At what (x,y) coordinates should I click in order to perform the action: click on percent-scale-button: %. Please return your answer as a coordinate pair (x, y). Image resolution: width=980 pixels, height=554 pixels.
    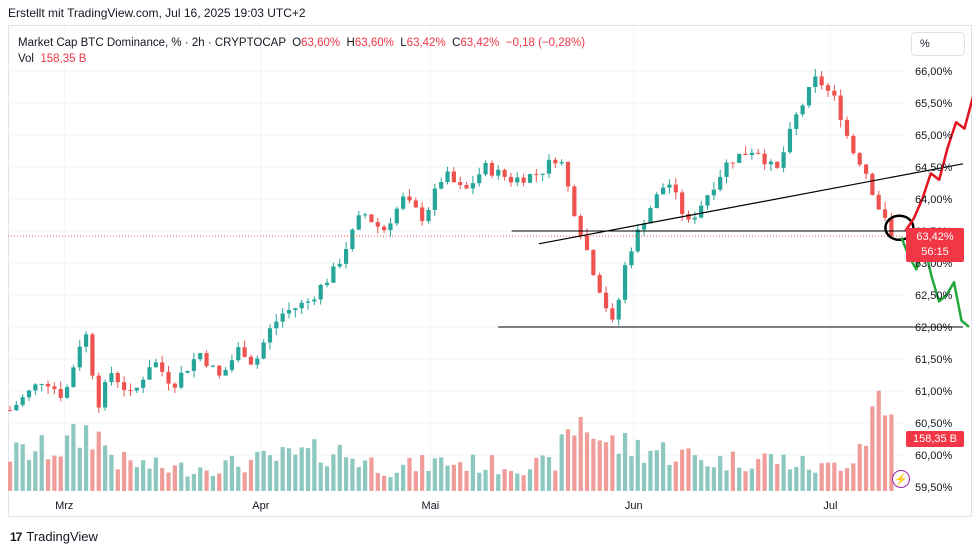
    Looking at the image, I should click on (938, 44).